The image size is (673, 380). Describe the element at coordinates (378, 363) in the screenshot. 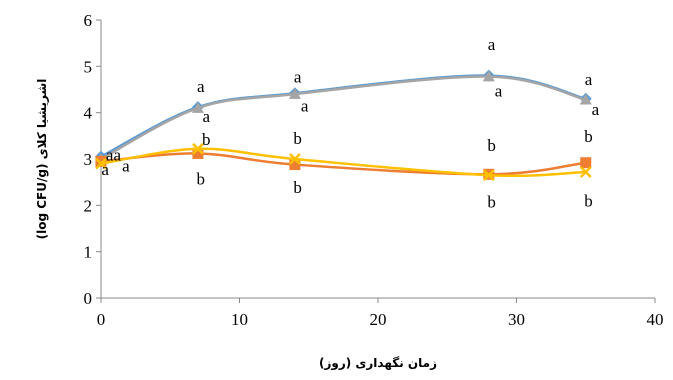

I see `x-axis-title: زمان نگهداری (روز)` at that location.